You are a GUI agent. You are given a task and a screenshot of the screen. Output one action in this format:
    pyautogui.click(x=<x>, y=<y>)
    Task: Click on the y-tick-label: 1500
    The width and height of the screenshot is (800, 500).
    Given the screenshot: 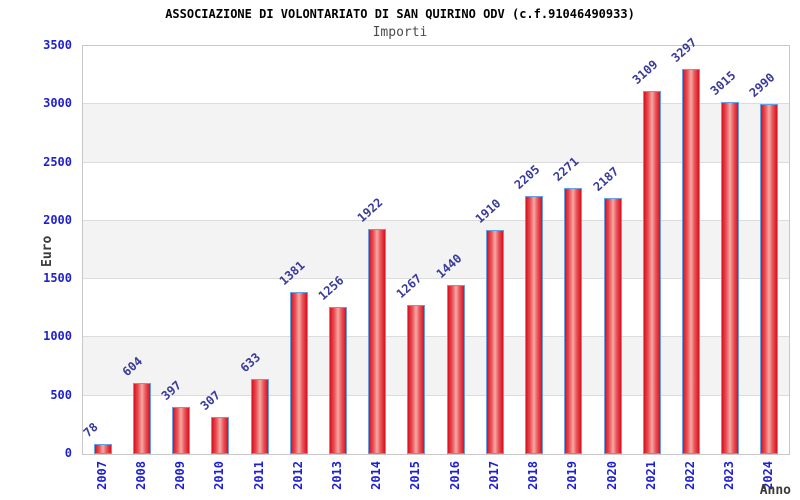 What is the action you would take?
    pyautogui.click(x=57, y=278)
    